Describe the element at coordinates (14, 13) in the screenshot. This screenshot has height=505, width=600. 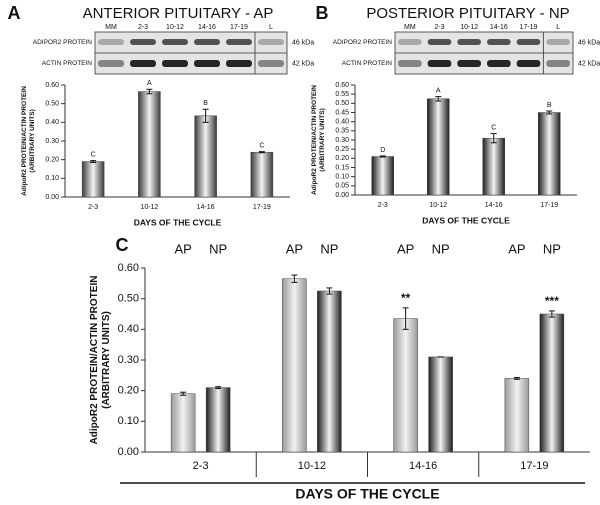
I see `panel-letter: A` at that location.